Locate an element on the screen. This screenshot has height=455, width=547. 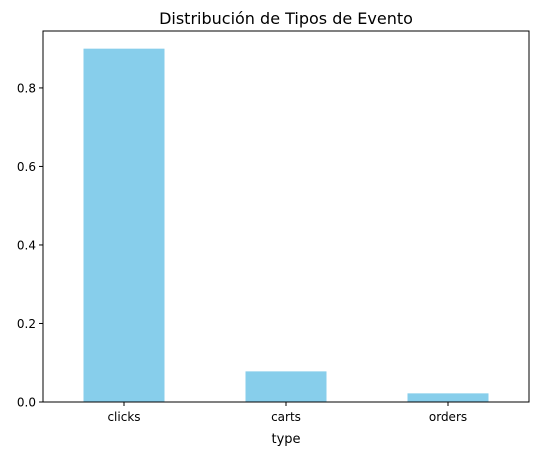
bar-orders is located at coordinates (448, 397).